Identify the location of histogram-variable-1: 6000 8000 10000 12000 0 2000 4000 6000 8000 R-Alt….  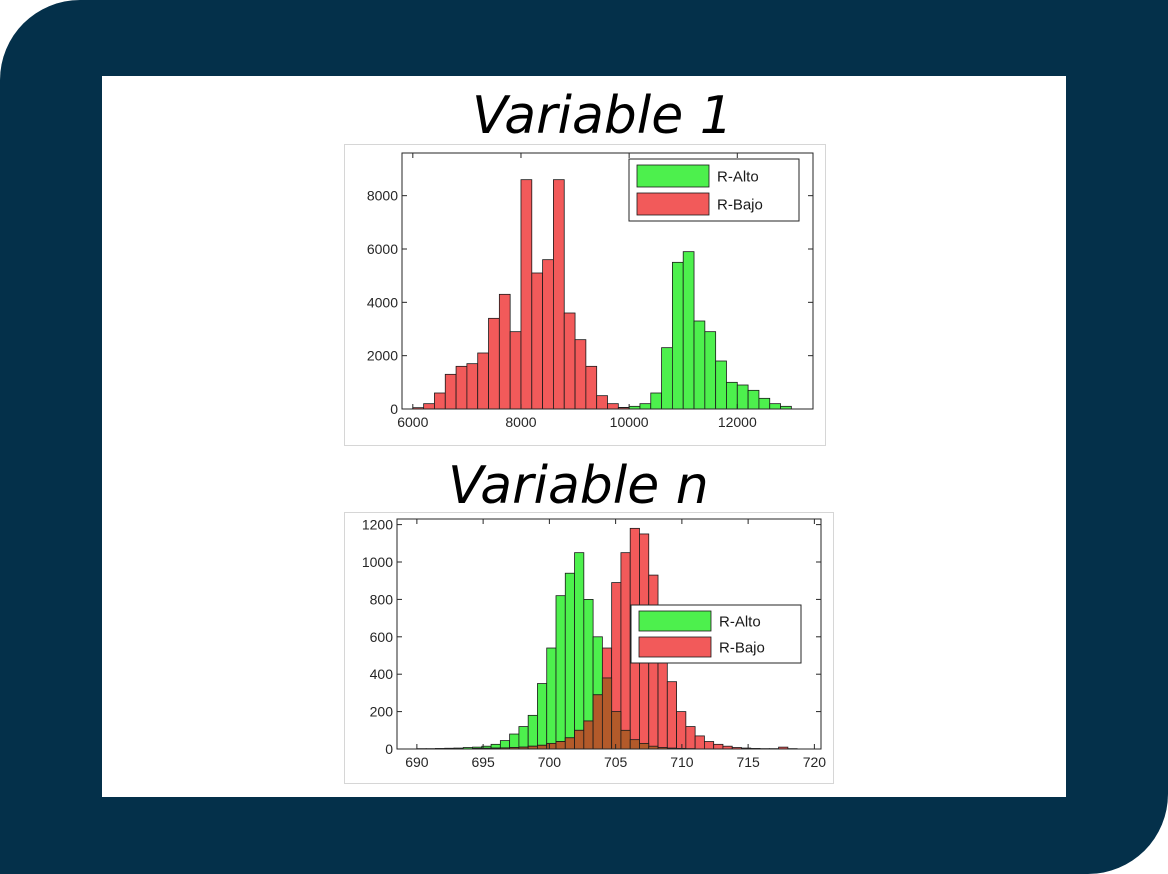
(585, 295).